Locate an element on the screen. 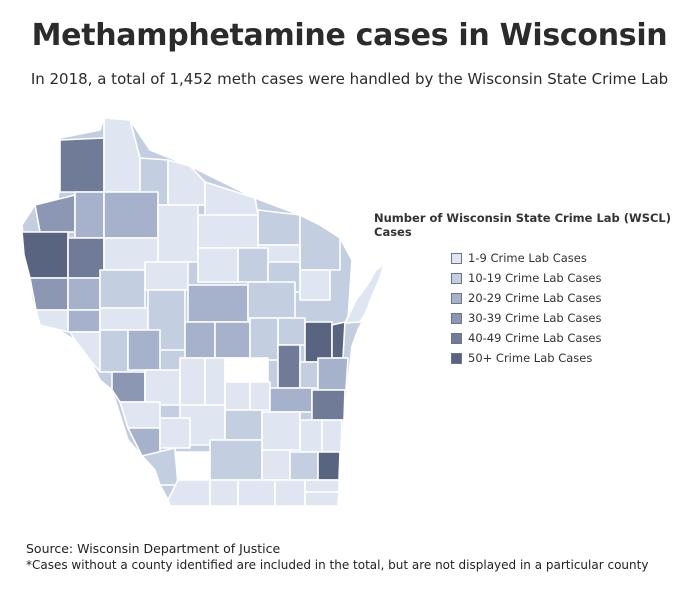  county-calumet is located at coordinates (309, 375).